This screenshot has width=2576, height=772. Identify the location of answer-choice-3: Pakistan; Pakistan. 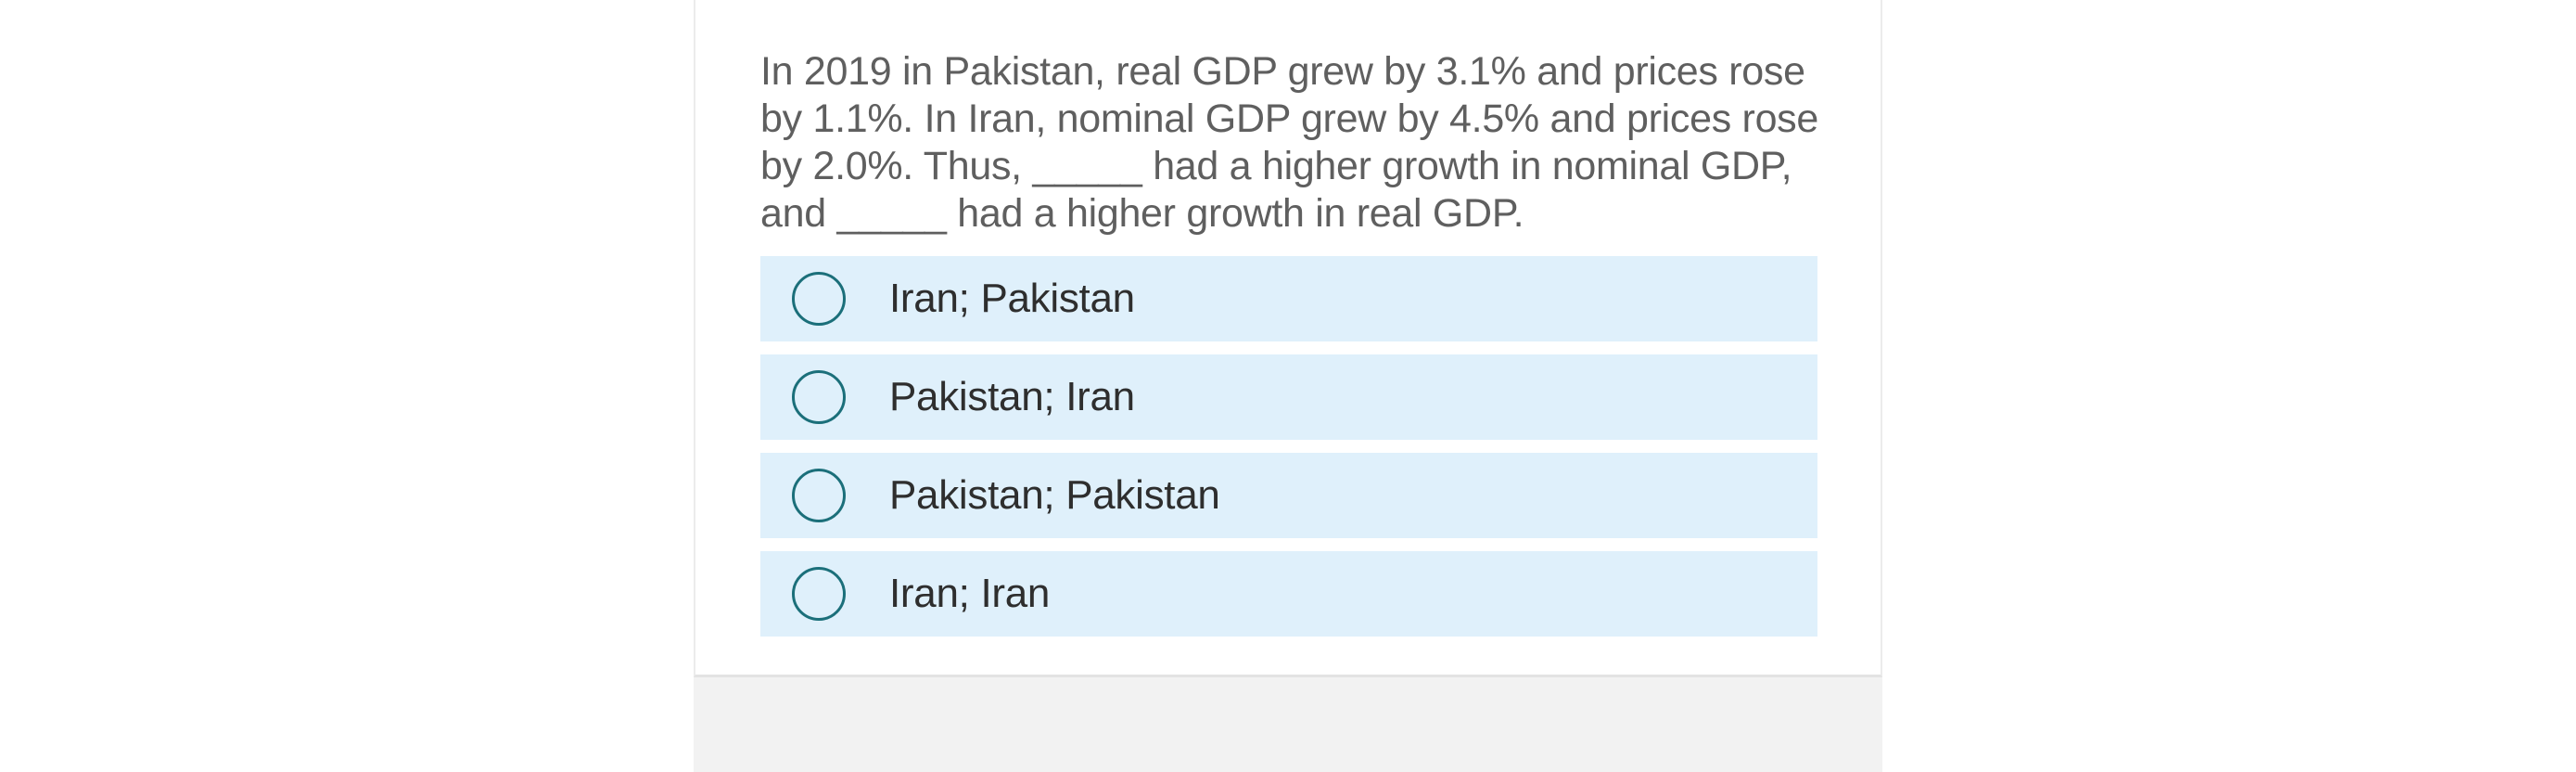
(1289, 495).